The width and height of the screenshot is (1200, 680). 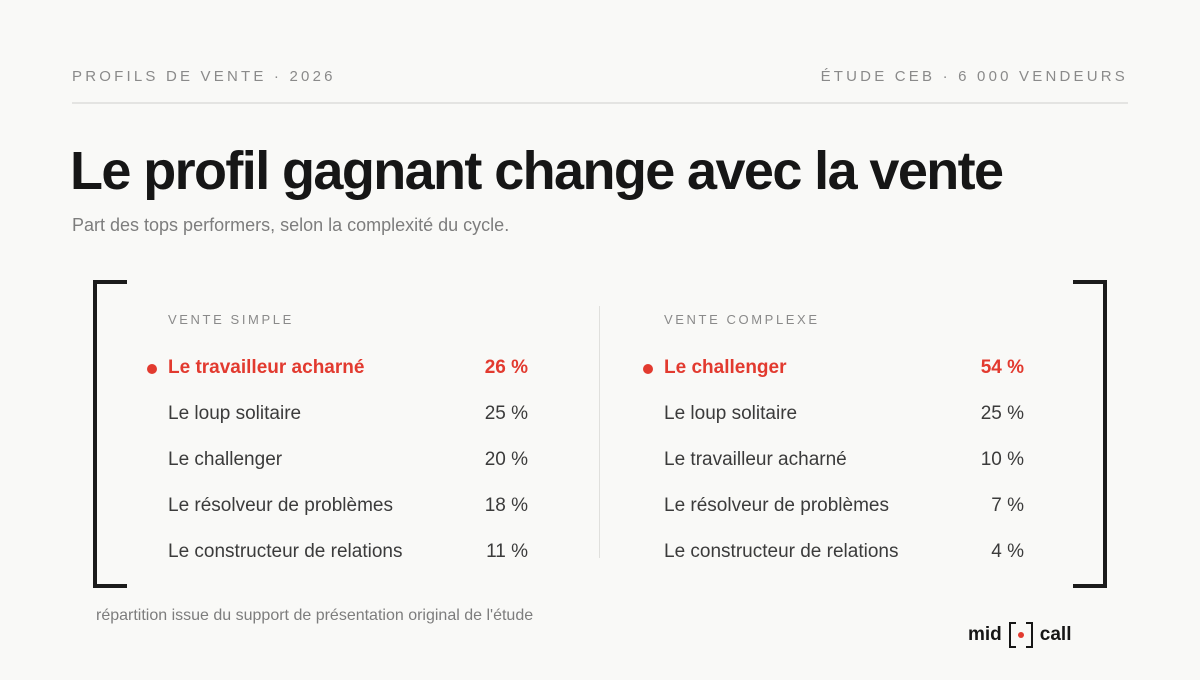 I want to click on header-right-label: ÉTUDE CEB · 6 000 VENDEURS, so click(x=974, y=76).